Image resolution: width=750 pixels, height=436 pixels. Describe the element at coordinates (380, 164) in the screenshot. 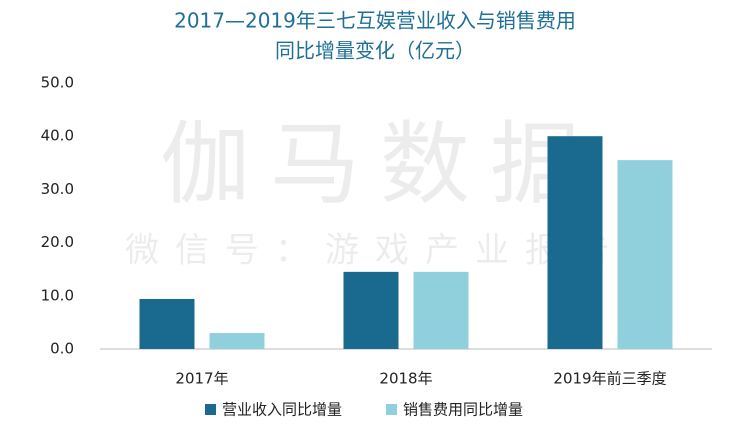

I see `watermark: 伽马数据` at that location.